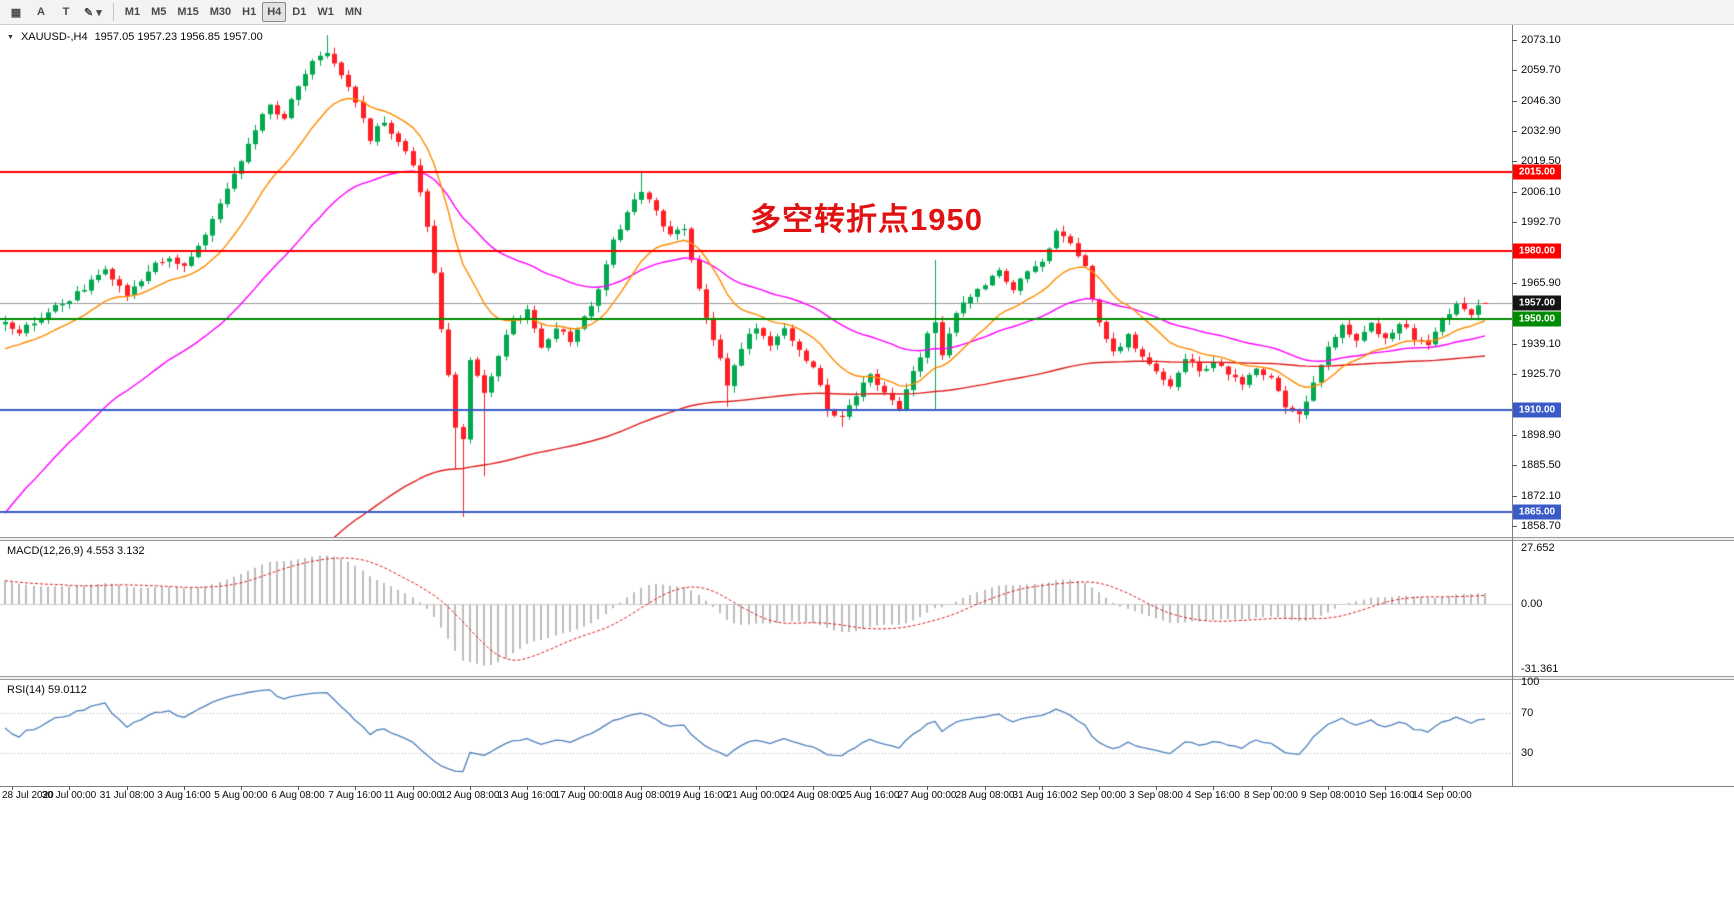  What do you see at coordinates (927, 795) in the screenshot?
I see `date-label: 27 Aug 00:00` at bounding box center [927, 795].